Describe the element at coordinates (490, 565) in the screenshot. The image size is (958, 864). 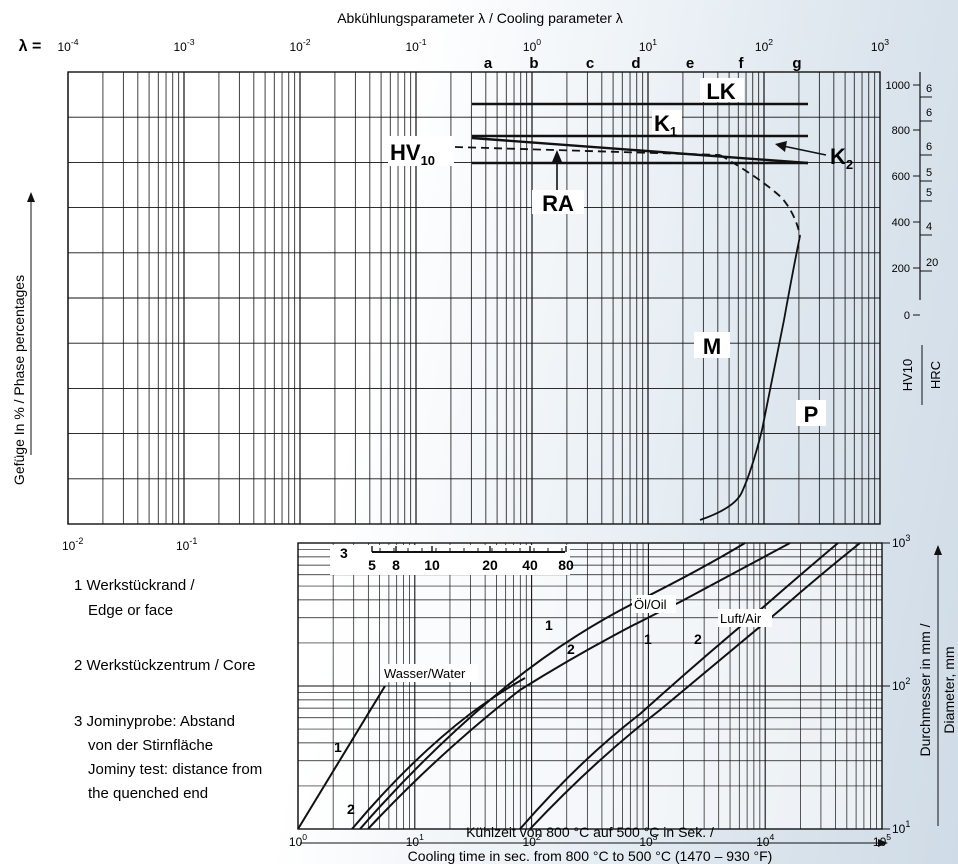
I see `jominy-tick-label: 20` at that location.